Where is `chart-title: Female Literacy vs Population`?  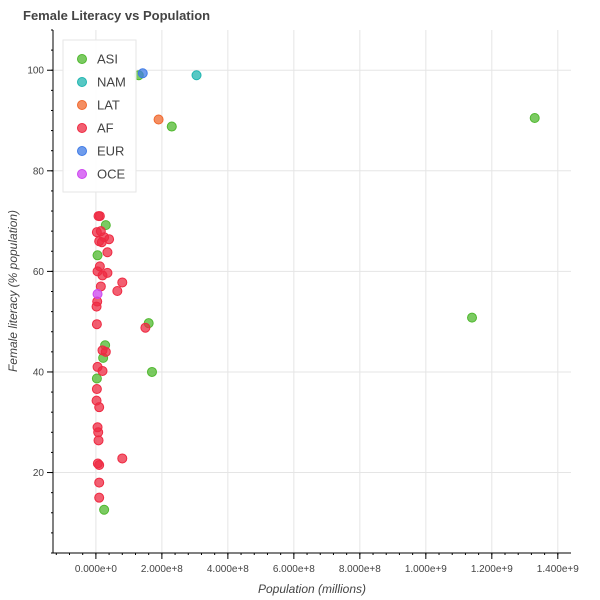 chart-title: Female Literacy vs Population is located at coordinates (116, 15).